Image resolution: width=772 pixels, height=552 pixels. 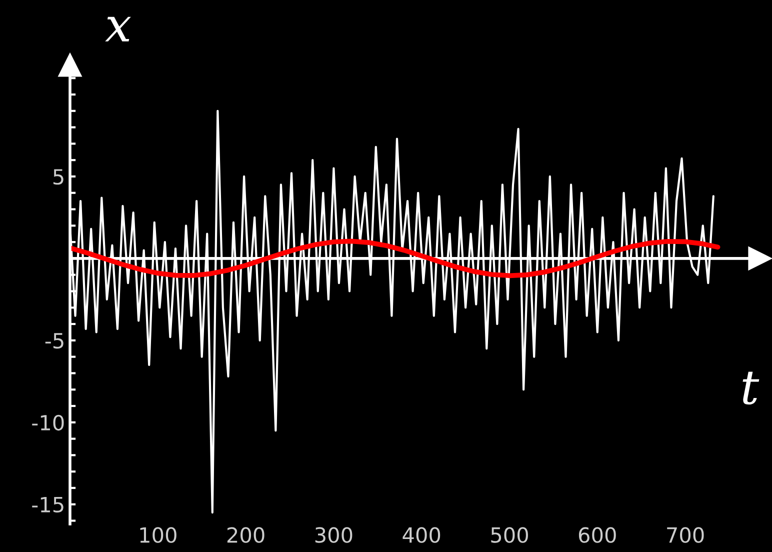 I want to click on x-tick-label: 300, so click(x=333, y=535).